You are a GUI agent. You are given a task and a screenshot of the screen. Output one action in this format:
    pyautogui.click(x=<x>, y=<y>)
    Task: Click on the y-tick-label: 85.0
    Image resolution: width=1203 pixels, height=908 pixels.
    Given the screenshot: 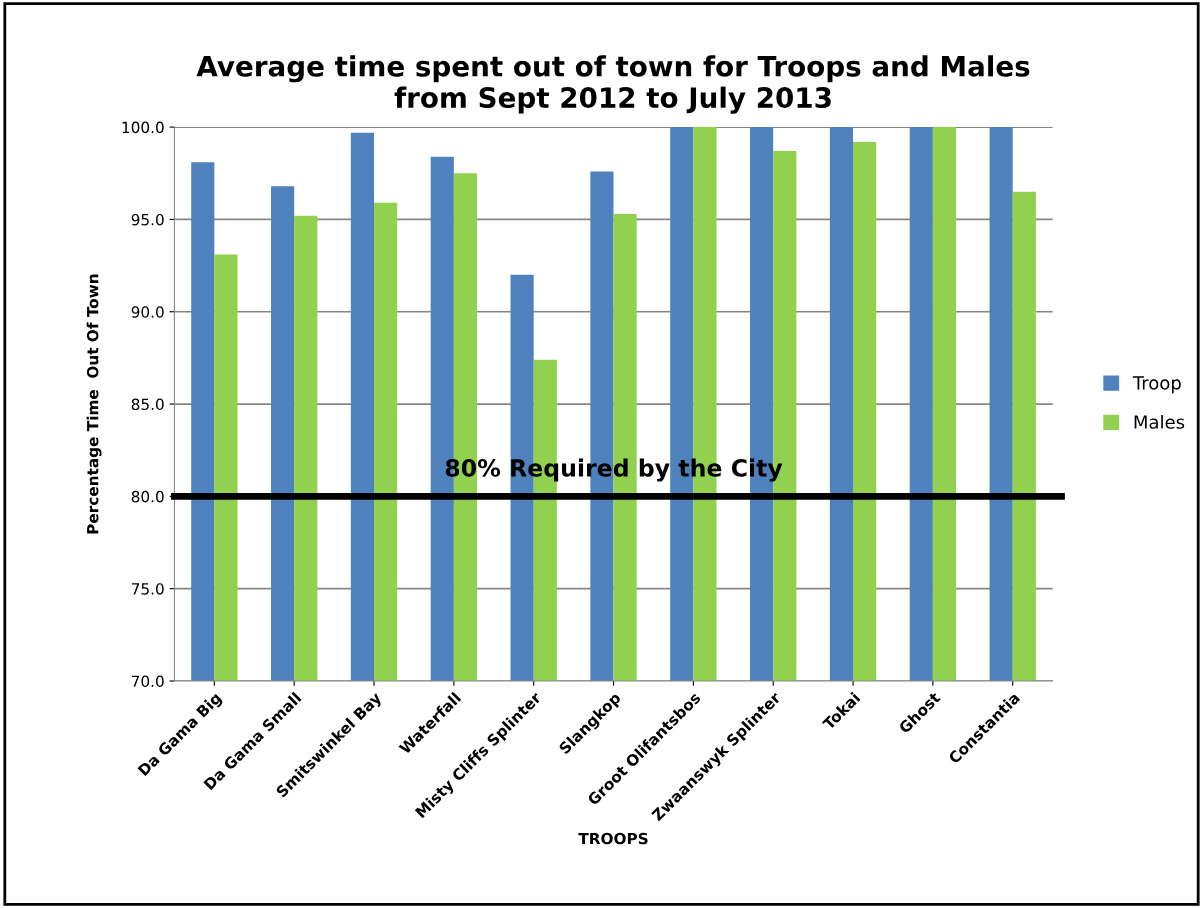 What is the action you would take?
    pyautogui.click(x=147, y=404)
    